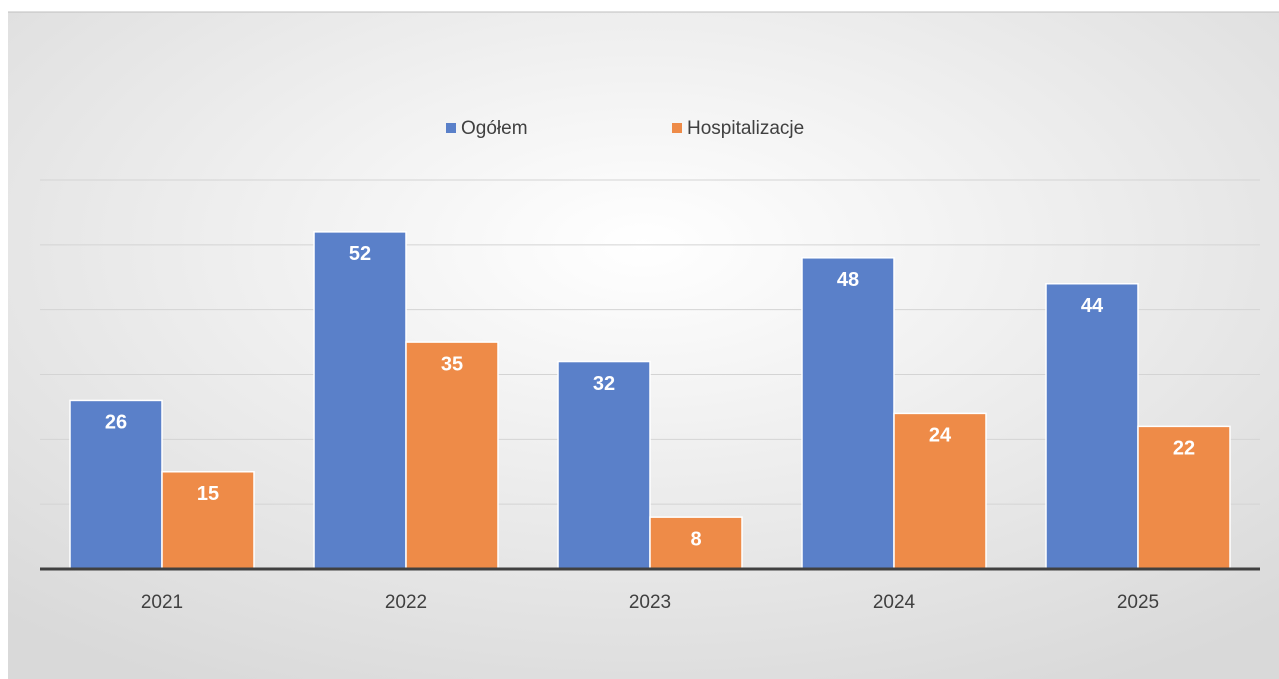 This screenshot has height=679, width=1279. What do you see at coordinates (1184, 449) in the screenshot?
I see `data-label: 22` at bounding box center [1184, 449].